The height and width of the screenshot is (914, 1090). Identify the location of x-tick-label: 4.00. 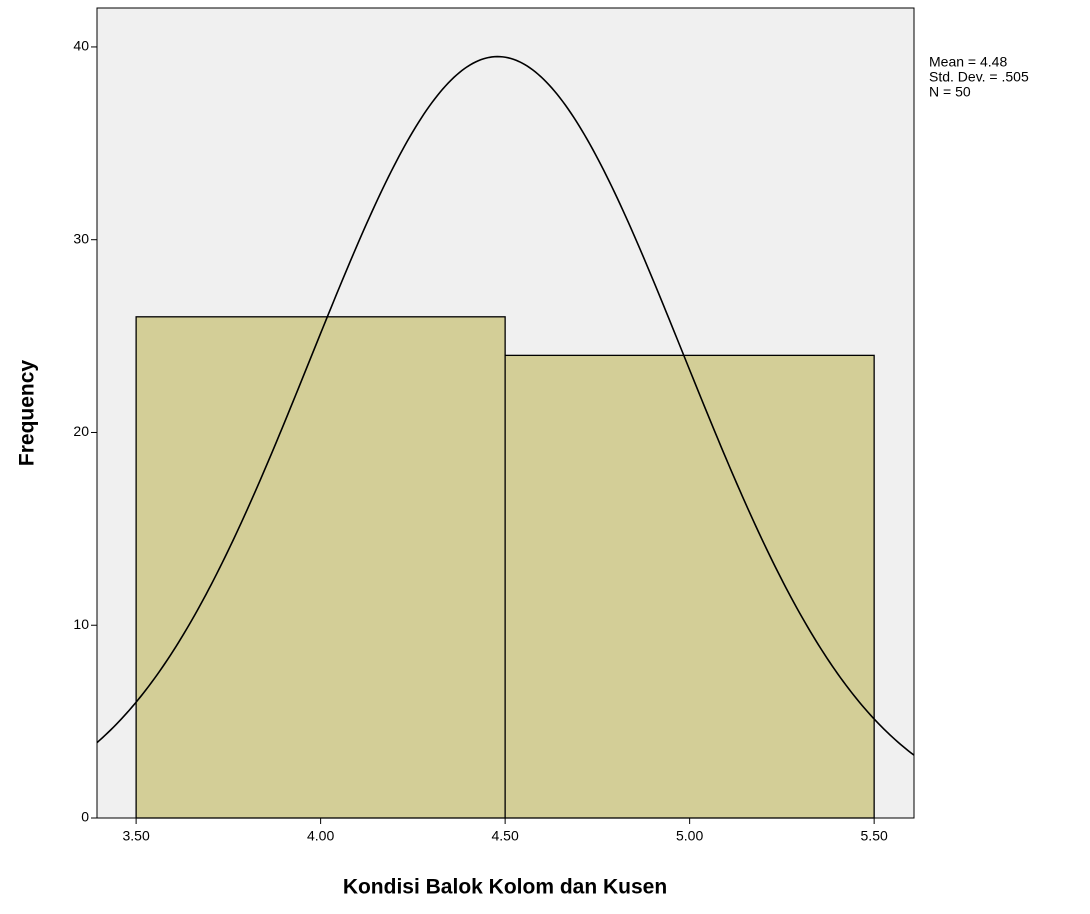
(320, 836).